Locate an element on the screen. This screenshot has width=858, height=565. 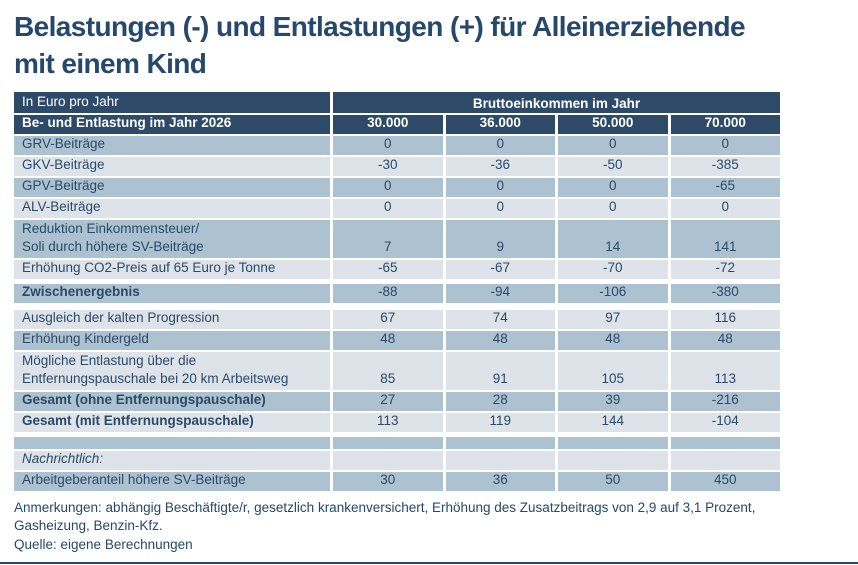
row-label: Ausgleich der kalten Progression is located at coordinates (172, 319).